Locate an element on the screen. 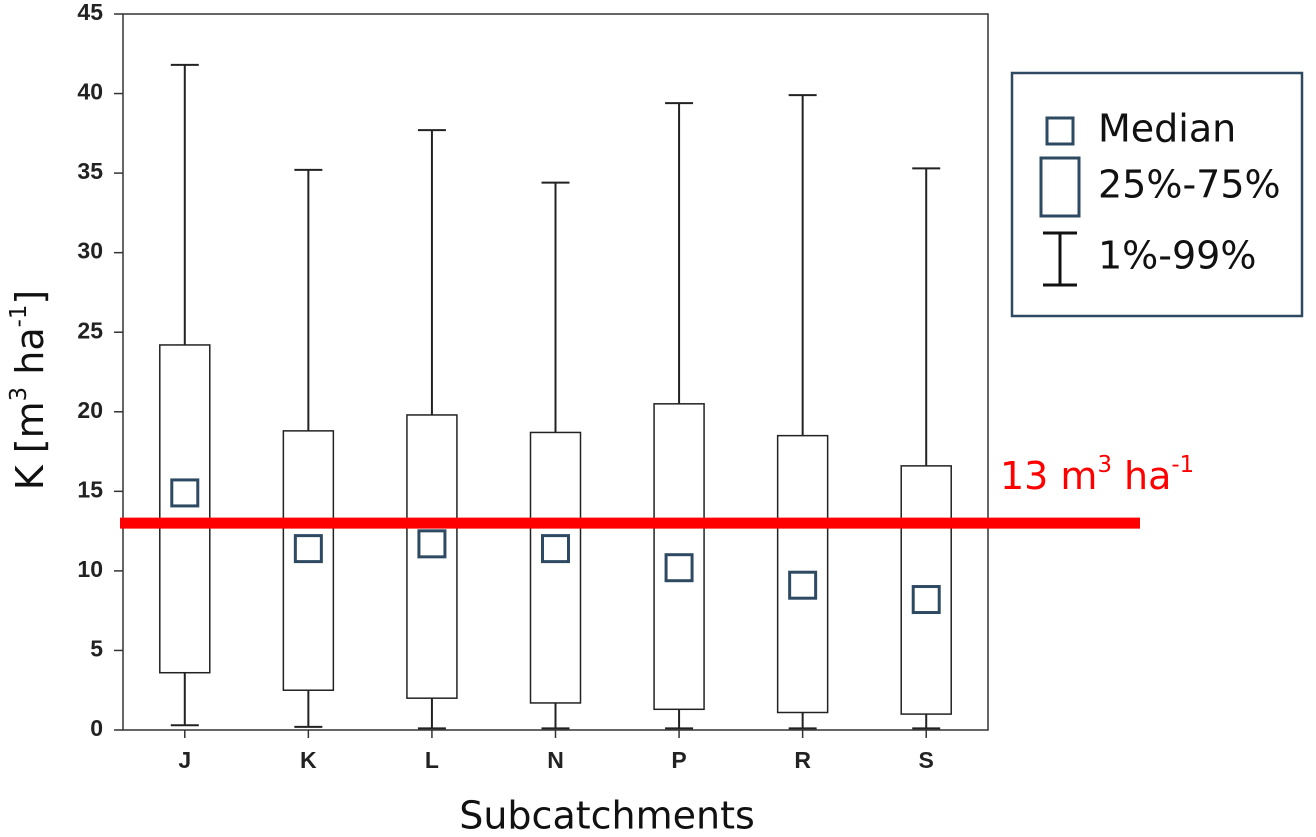 This screenshot has height=837, width=1316. y-tick-label: 35 is located at coordinates (90, 171).